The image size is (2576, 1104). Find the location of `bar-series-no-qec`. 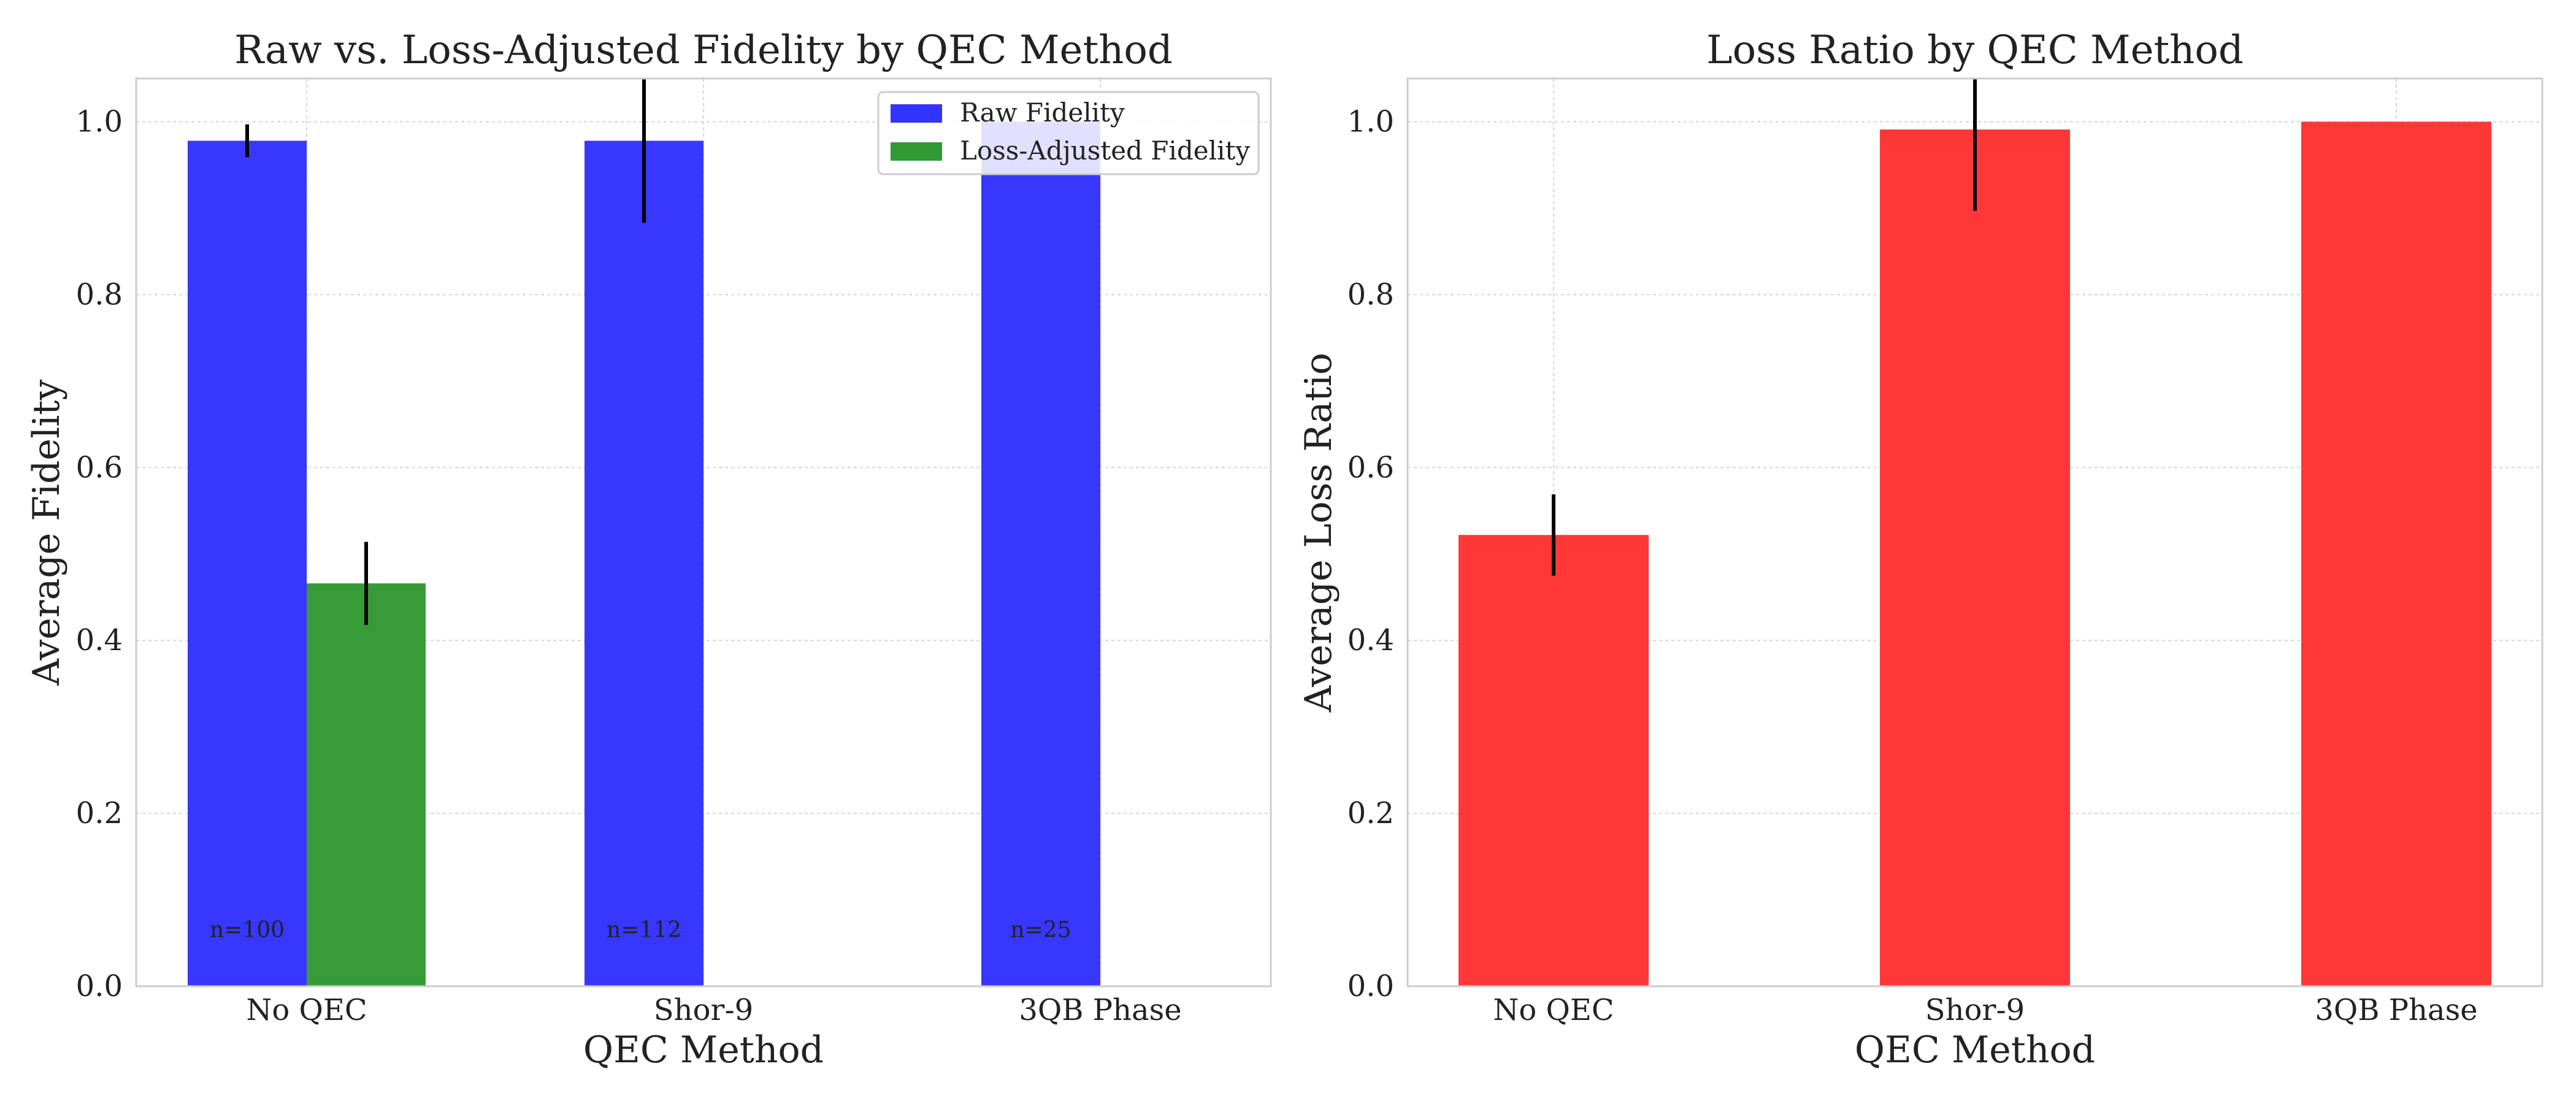

bar-series-no-qec is located at coordinates (1554, 760).